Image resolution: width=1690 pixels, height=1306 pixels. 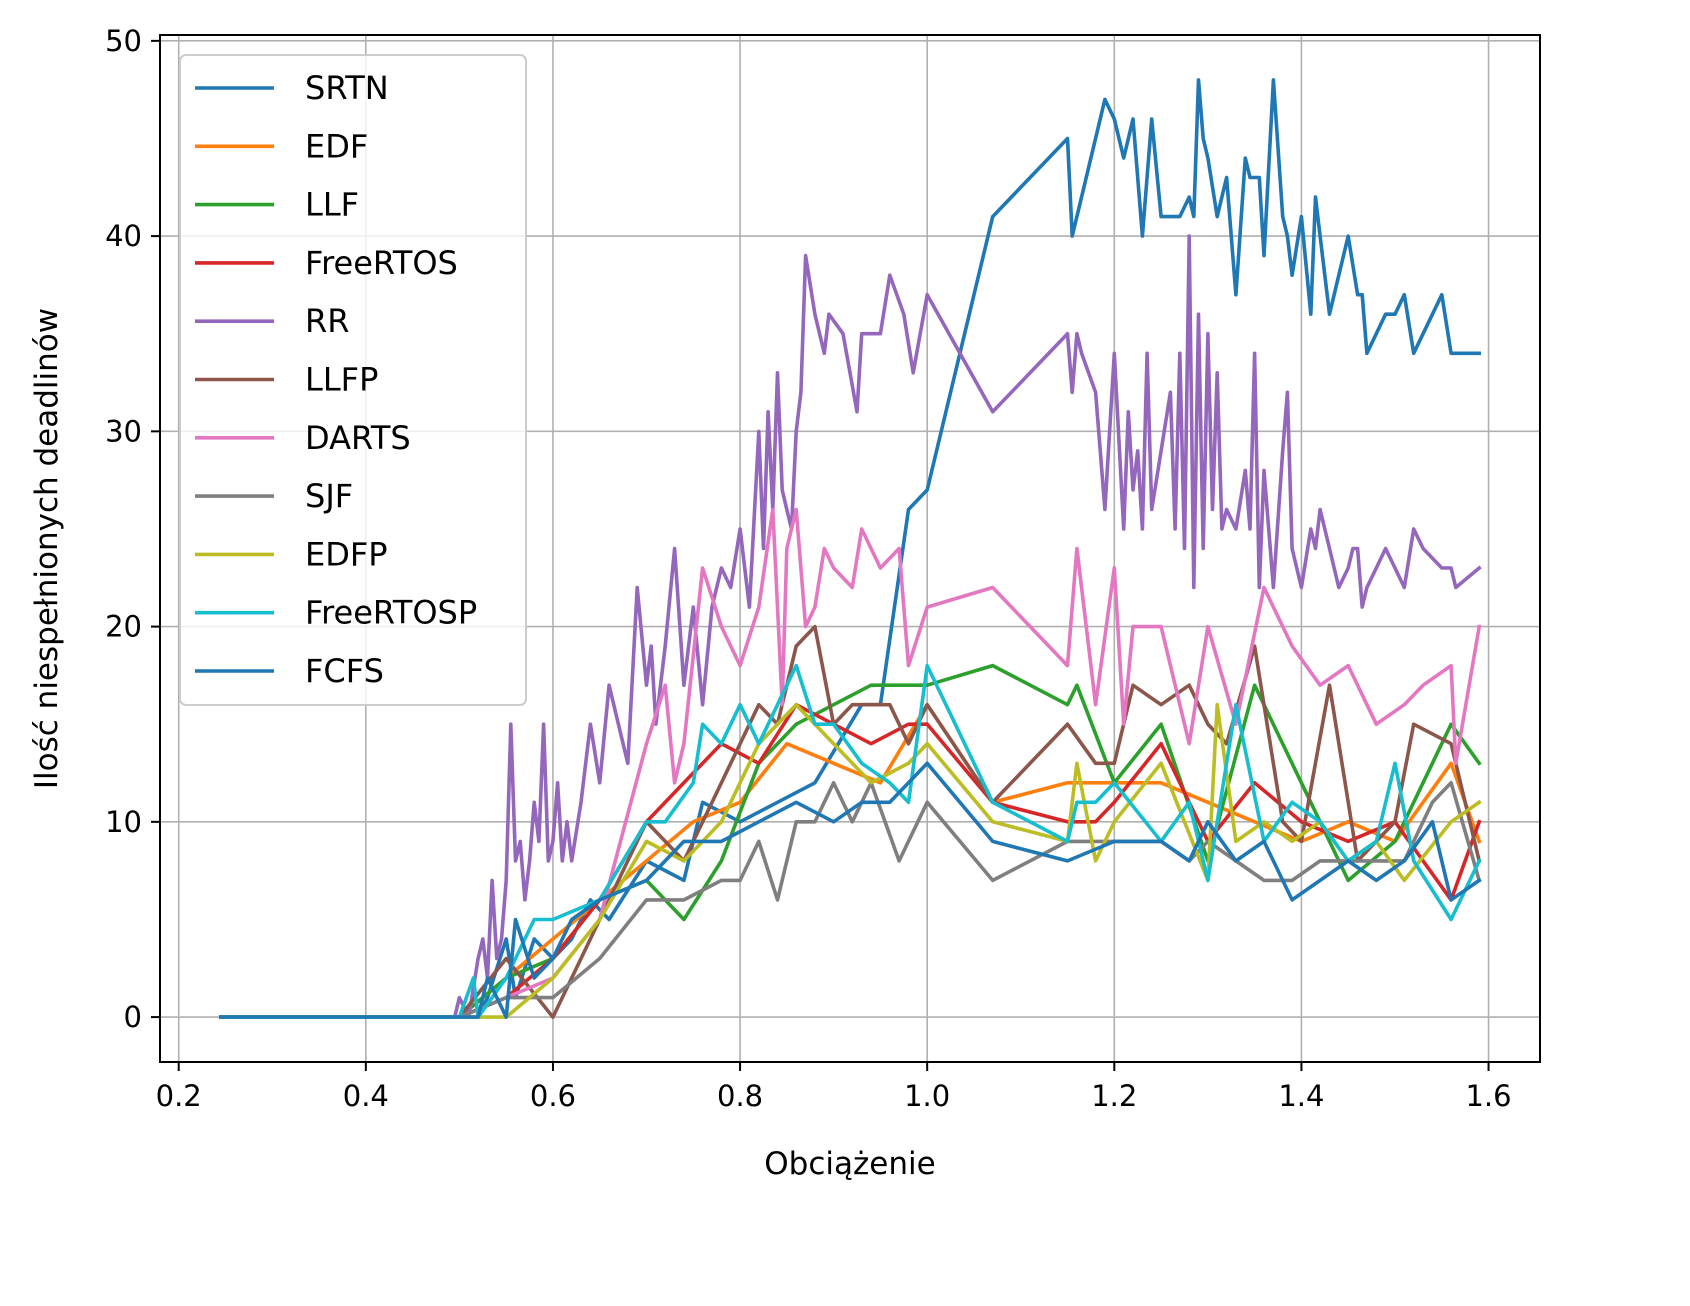 What do you see at coordinates (123, 236) in the screenshot?
I see `y-tick-label: 40` at bounding box center [123, 236].